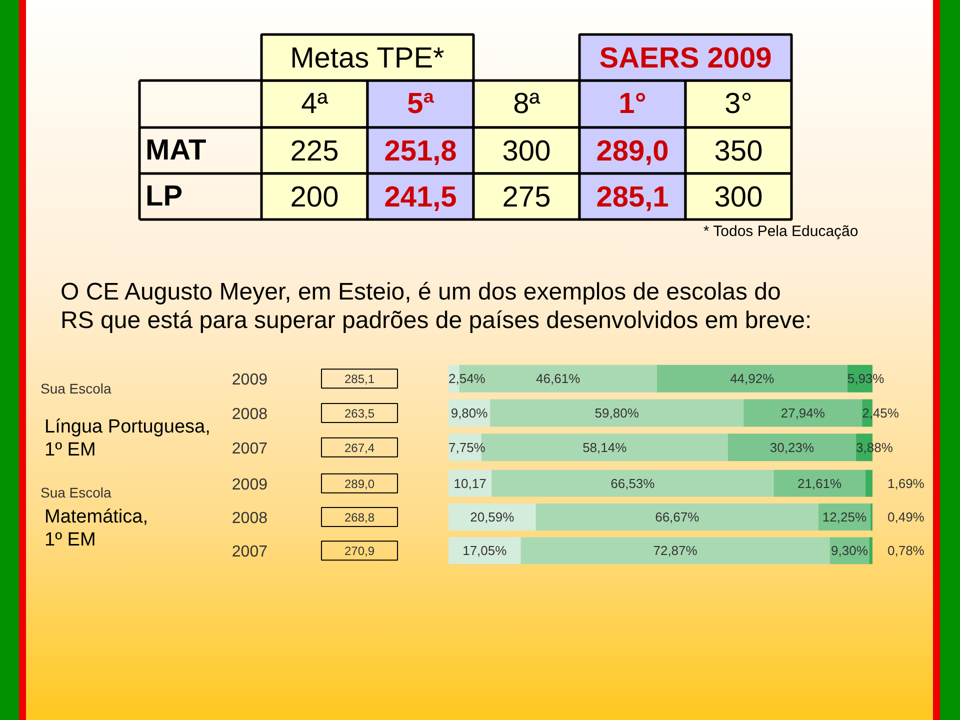  Describe the element at coordinates (467, 447) in the screenshot. I see `data-label: 7,75%` at that location.